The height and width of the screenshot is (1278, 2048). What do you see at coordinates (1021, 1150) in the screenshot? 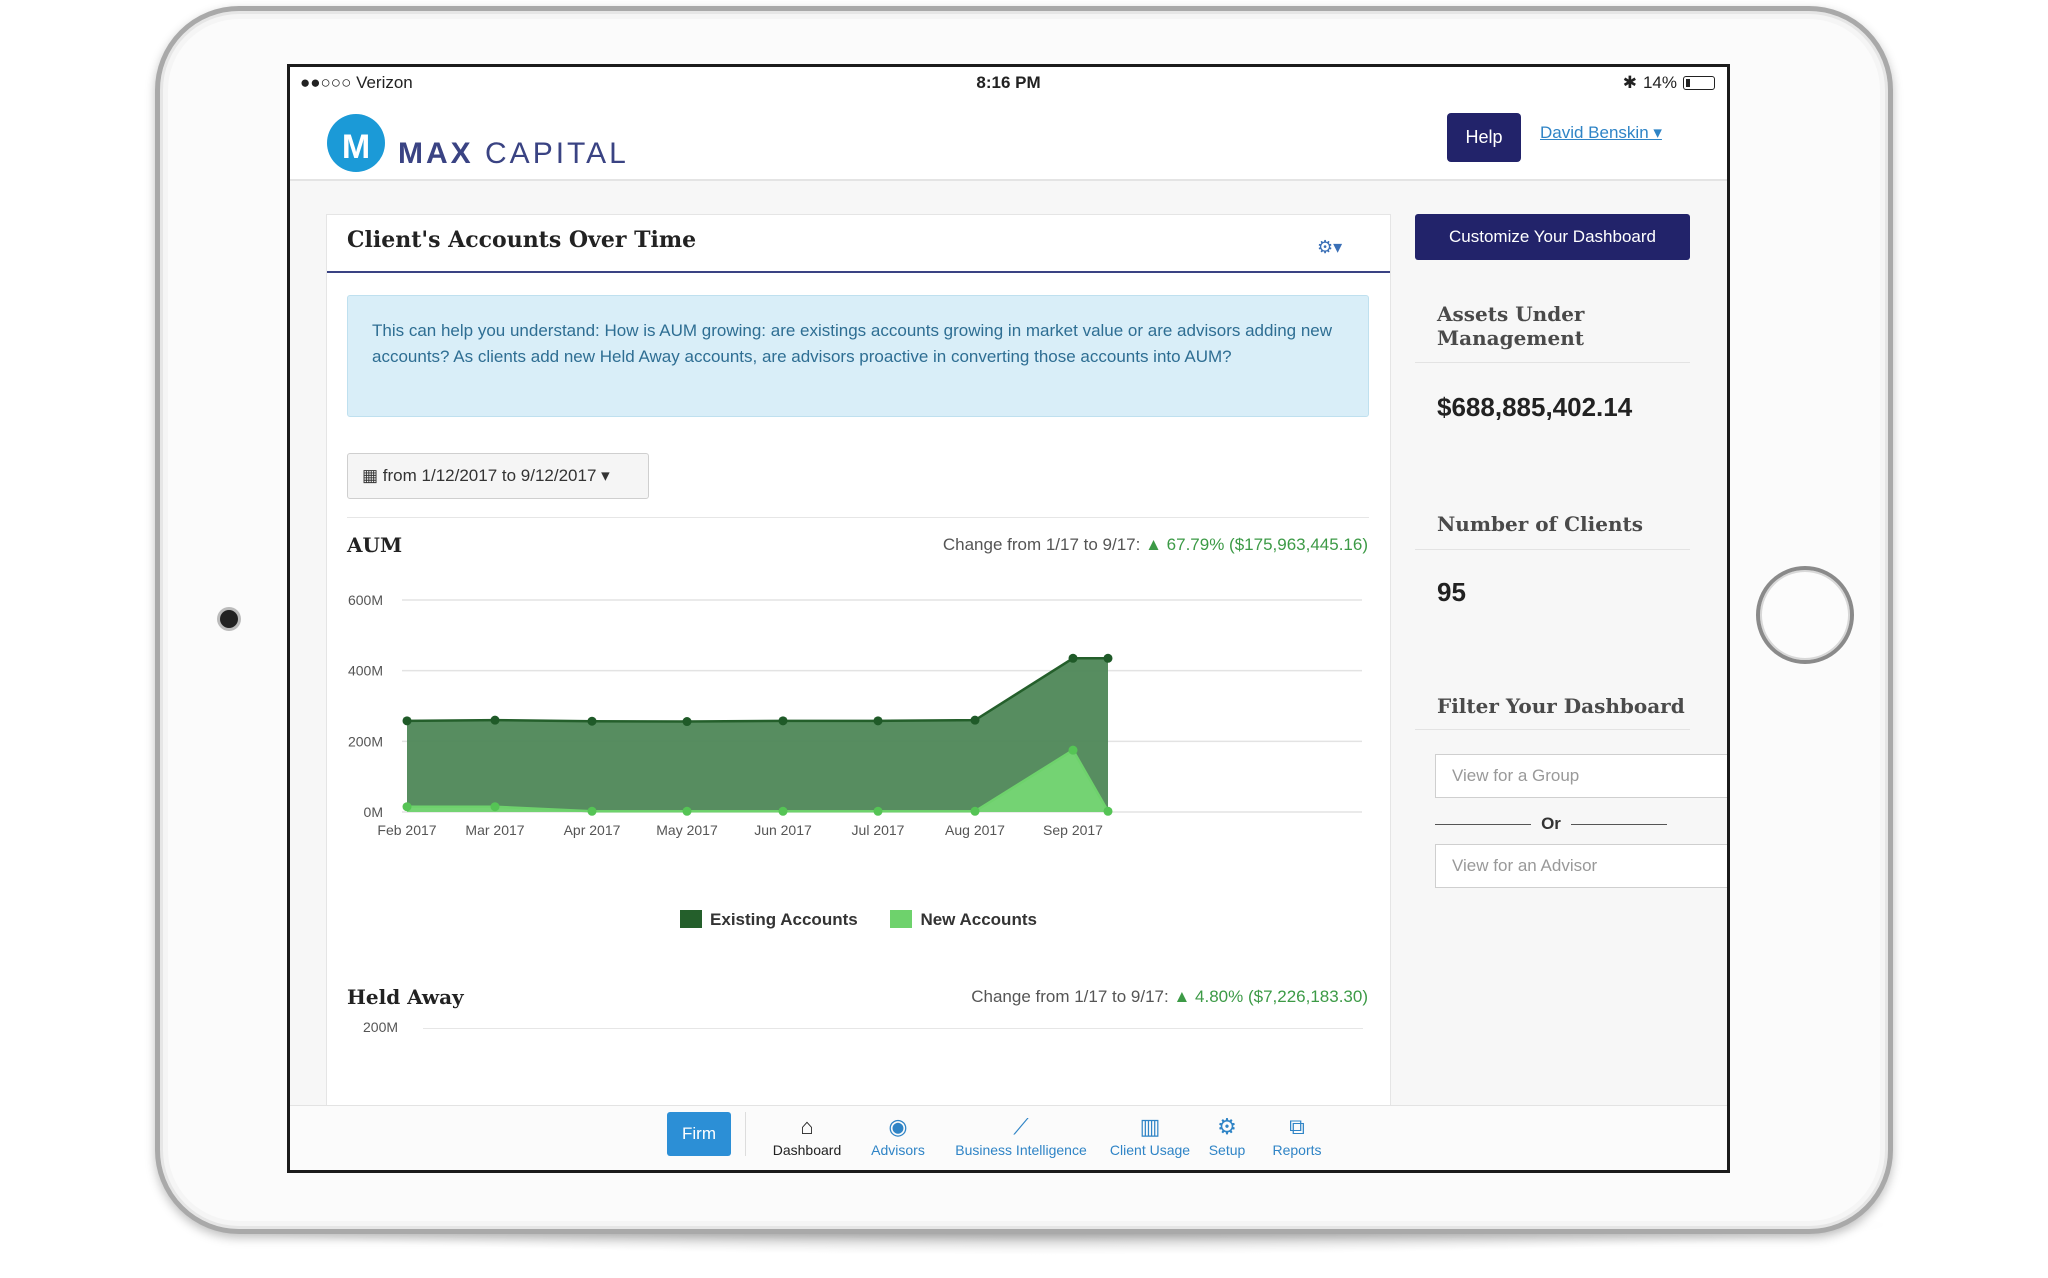
I see `tab-bi-label: Business Intelligence` at bounding box center [1021, 1150].